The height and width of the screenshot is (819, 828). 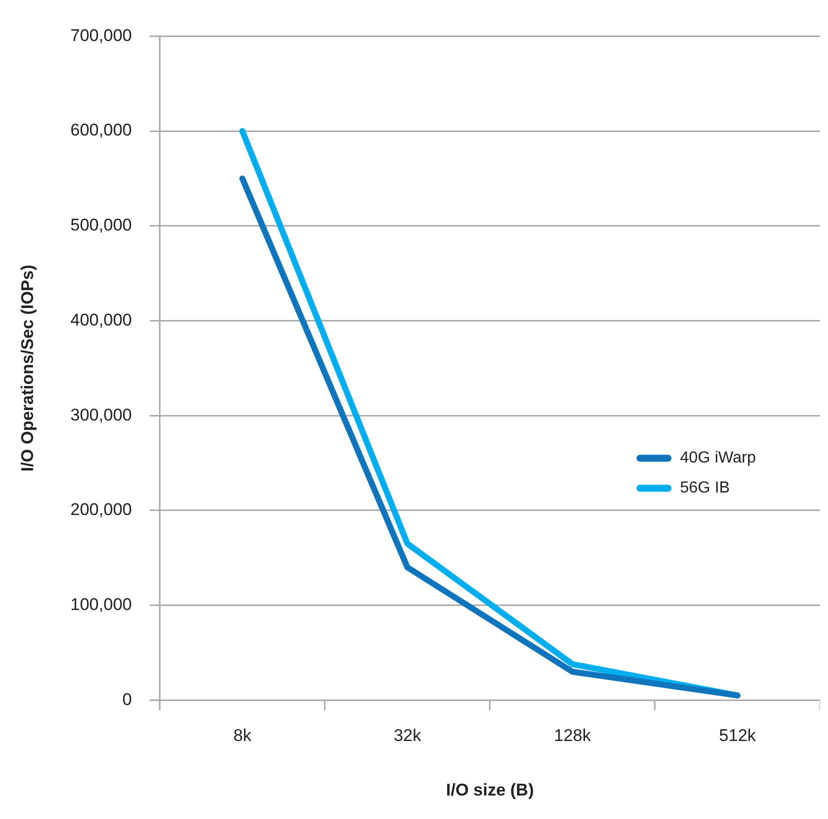 I want to click on x-tick-label: 8k, so click(x=242, y=736).